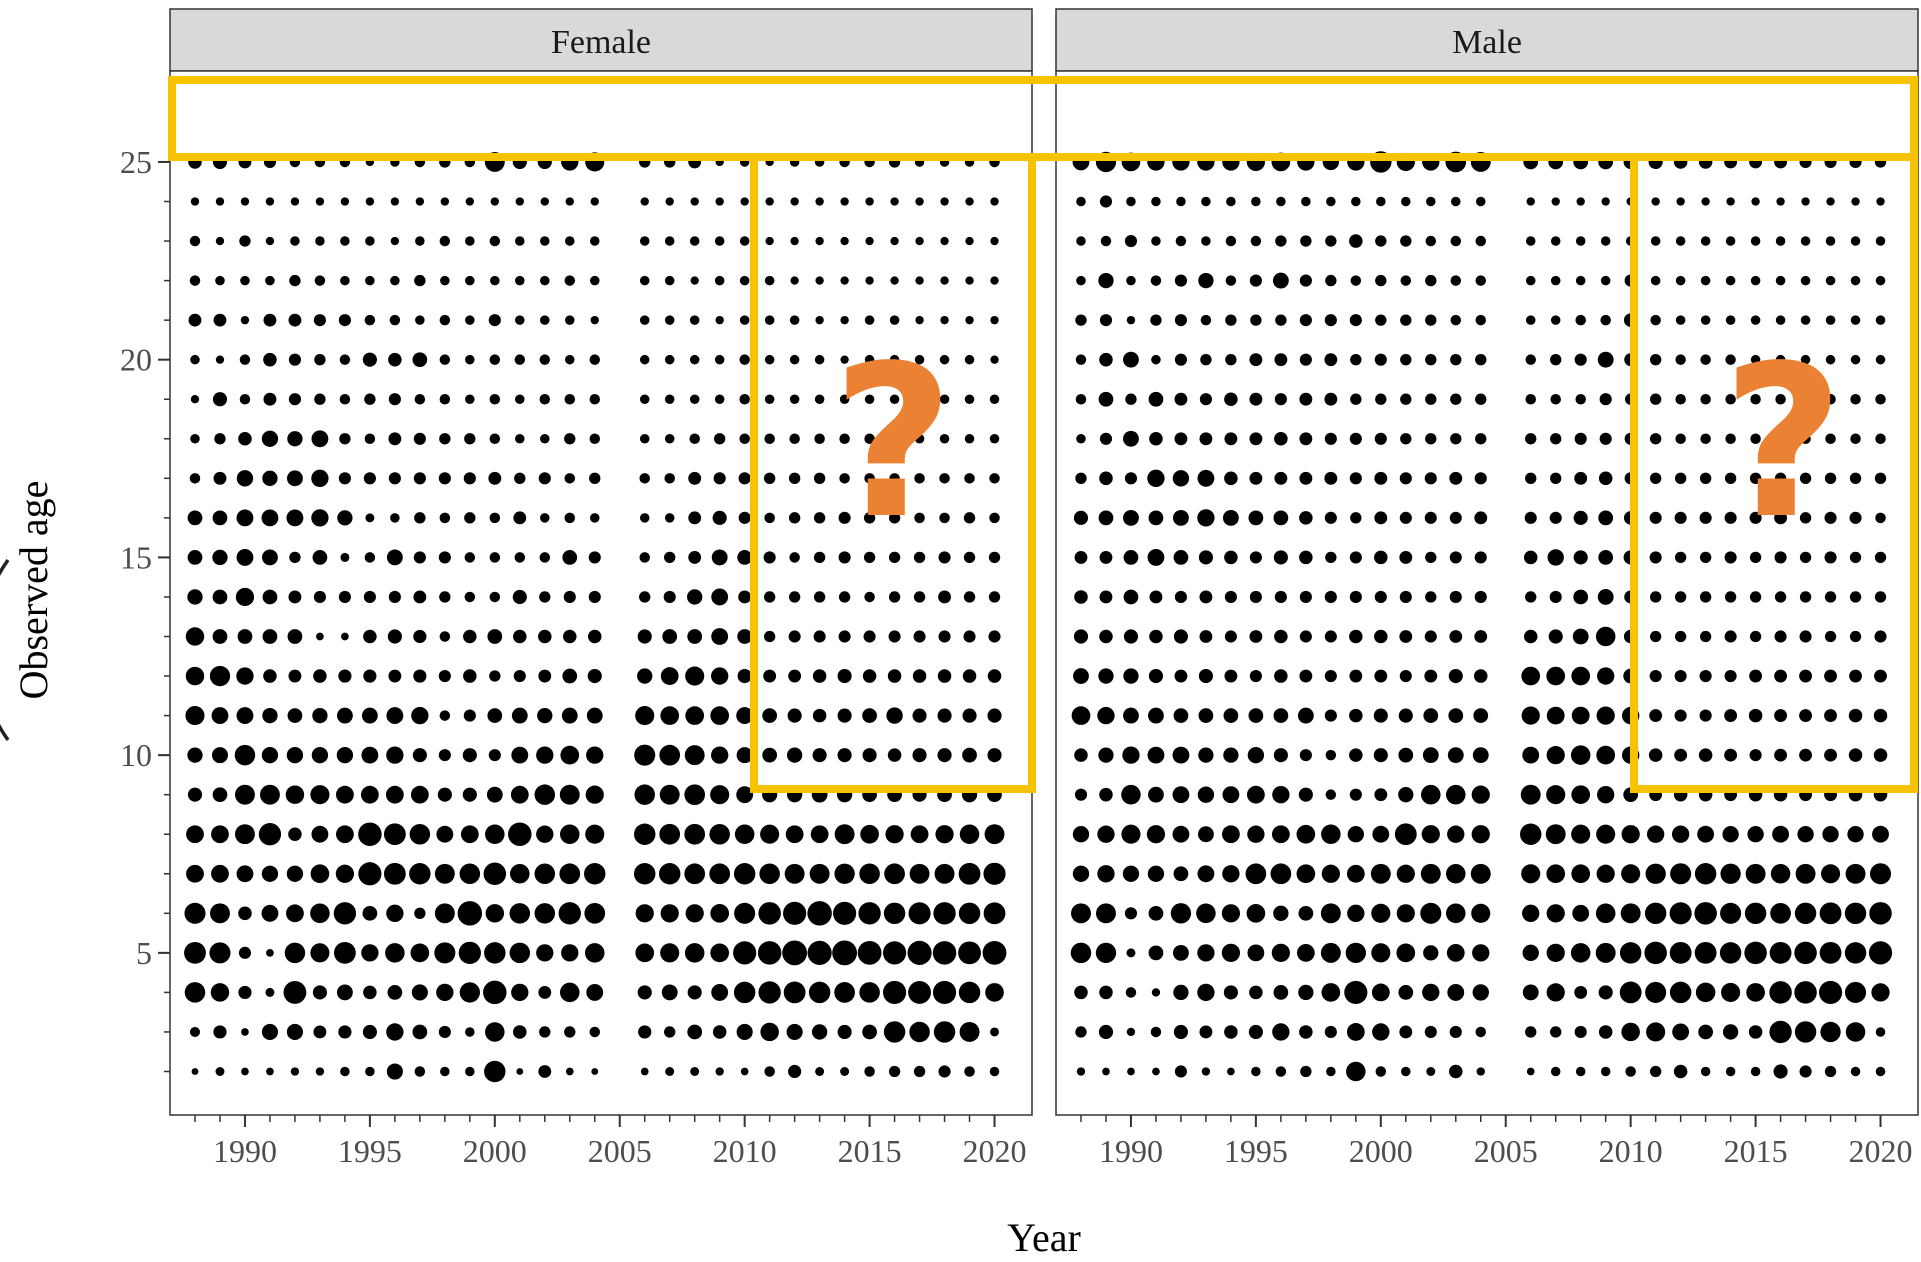 This screenshot has width=1921, height=1262. I want to click on y-tick-label: 20, so click(136, 360).